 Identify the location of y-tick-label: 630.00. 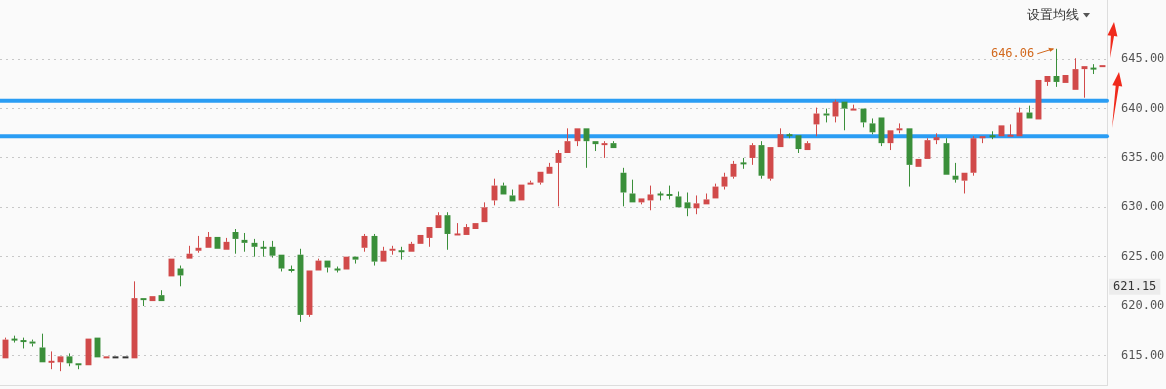
(1143, 206).